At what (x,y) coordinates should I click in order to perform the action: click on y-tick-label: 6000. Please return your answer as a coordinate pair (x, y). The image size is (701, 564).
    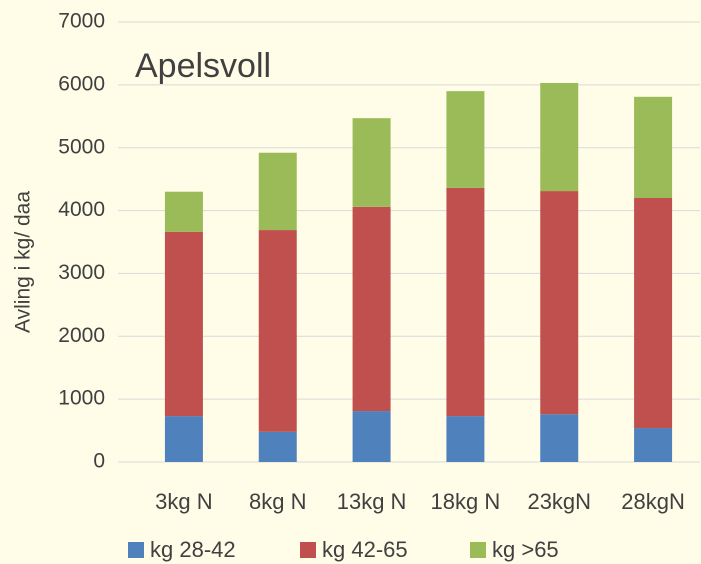
    Looking at the image, I should click on (81, 83).